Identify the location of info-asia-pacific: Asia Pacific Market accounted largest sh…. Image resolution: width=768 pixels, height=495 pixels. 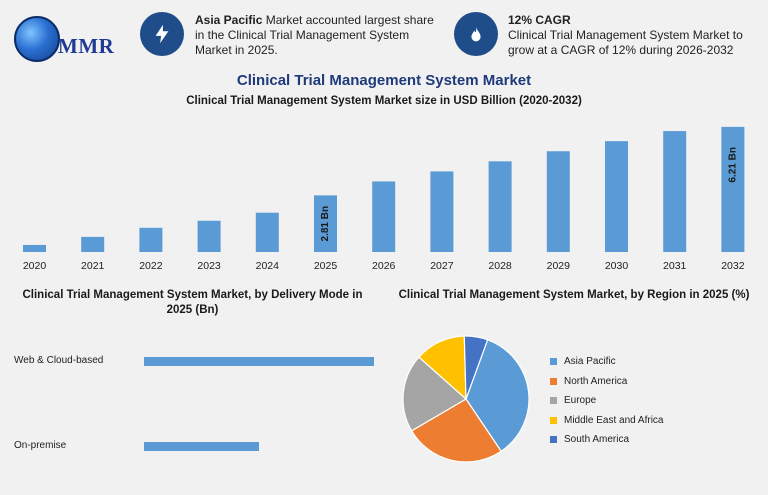
(320, 35).